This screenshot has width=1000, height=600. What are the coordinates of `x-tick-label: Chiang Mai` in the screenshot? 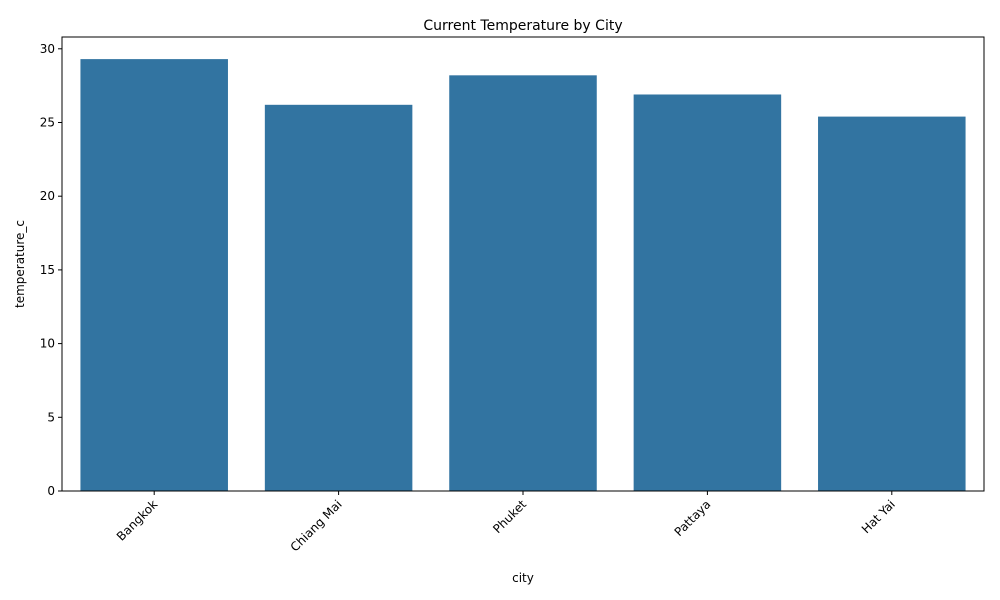 It's located at (316, 525).